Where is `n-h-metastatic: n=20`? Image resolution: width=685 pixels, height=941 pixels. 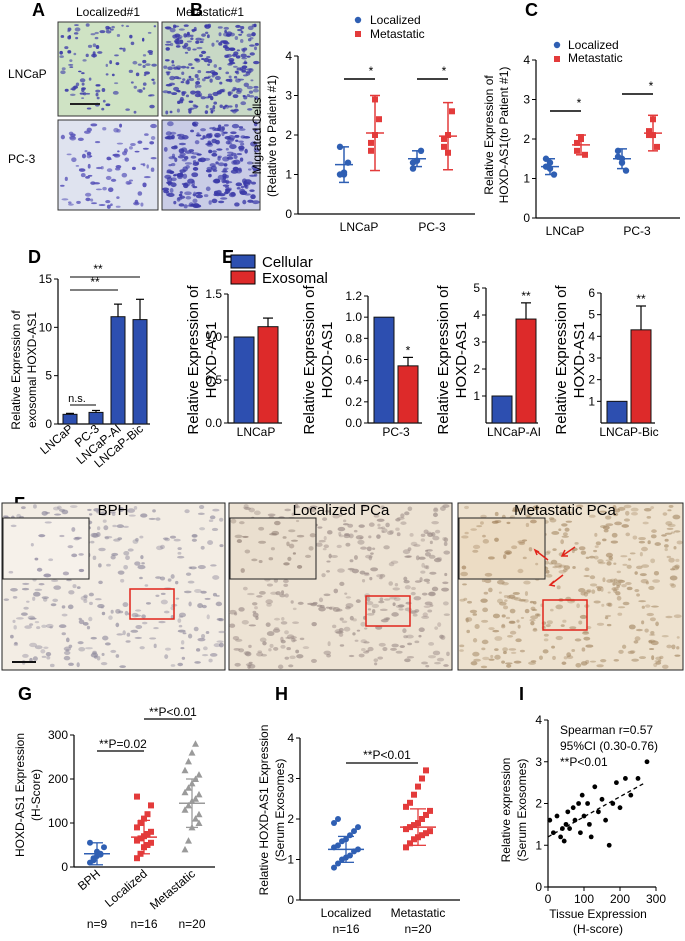
n-h-metastatic: n=20 is located at coordinates (417, 929).